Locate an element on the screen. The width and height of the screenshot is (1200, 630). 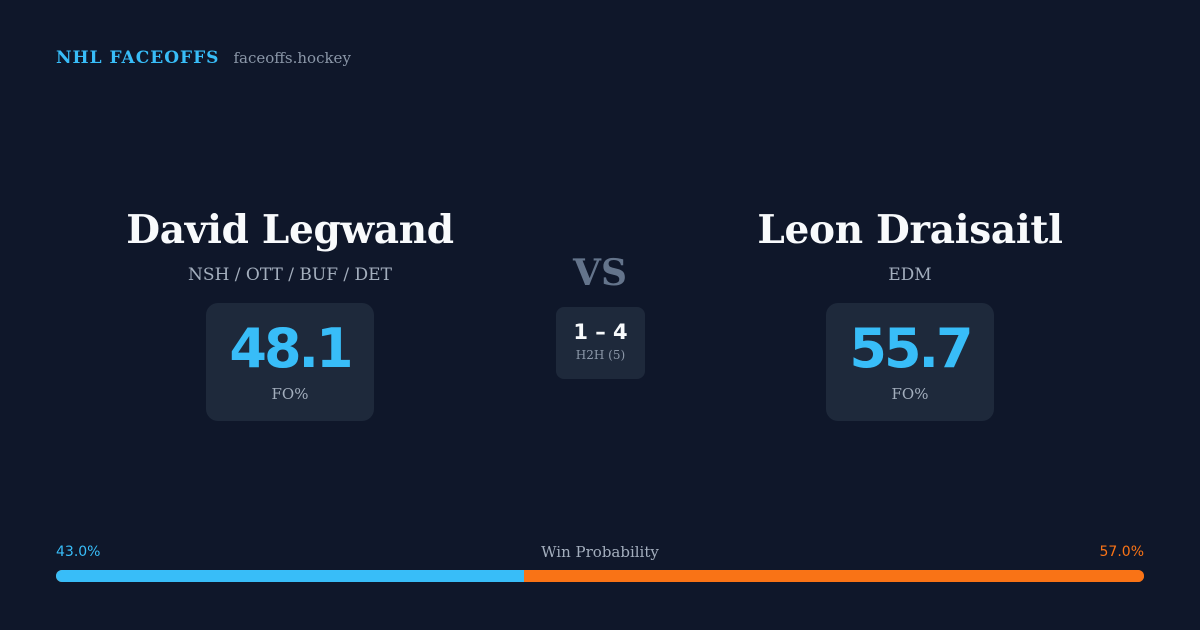
head-to-head-score: 1 – 4 is located at coordinates (600, 332).